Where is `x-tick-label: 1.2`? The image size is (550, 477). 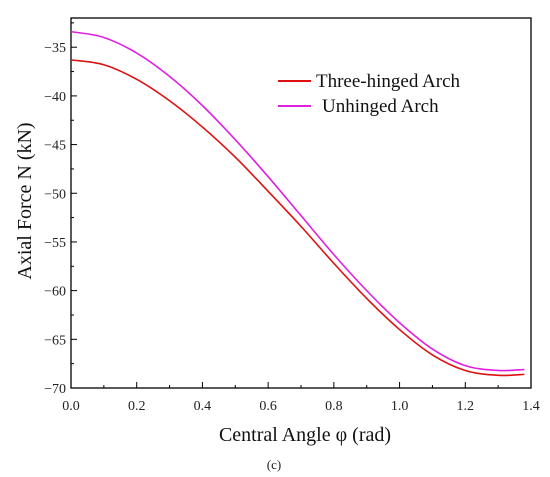 x-tick-label: 1.2 is located at coordinates (466, 406).